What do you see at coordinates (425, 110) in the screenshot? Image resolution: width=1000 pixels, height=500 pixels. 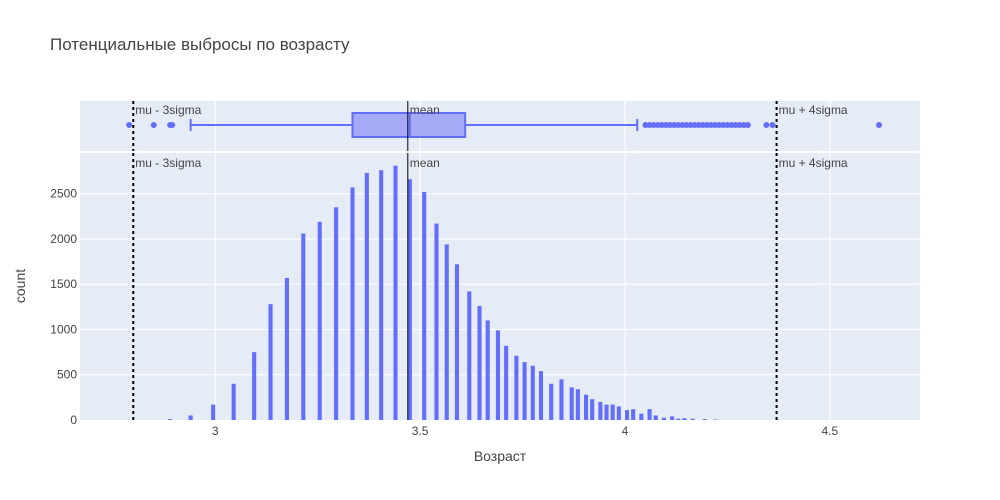 I see `box-reference-label: mean` at bounding box center [425, 110].